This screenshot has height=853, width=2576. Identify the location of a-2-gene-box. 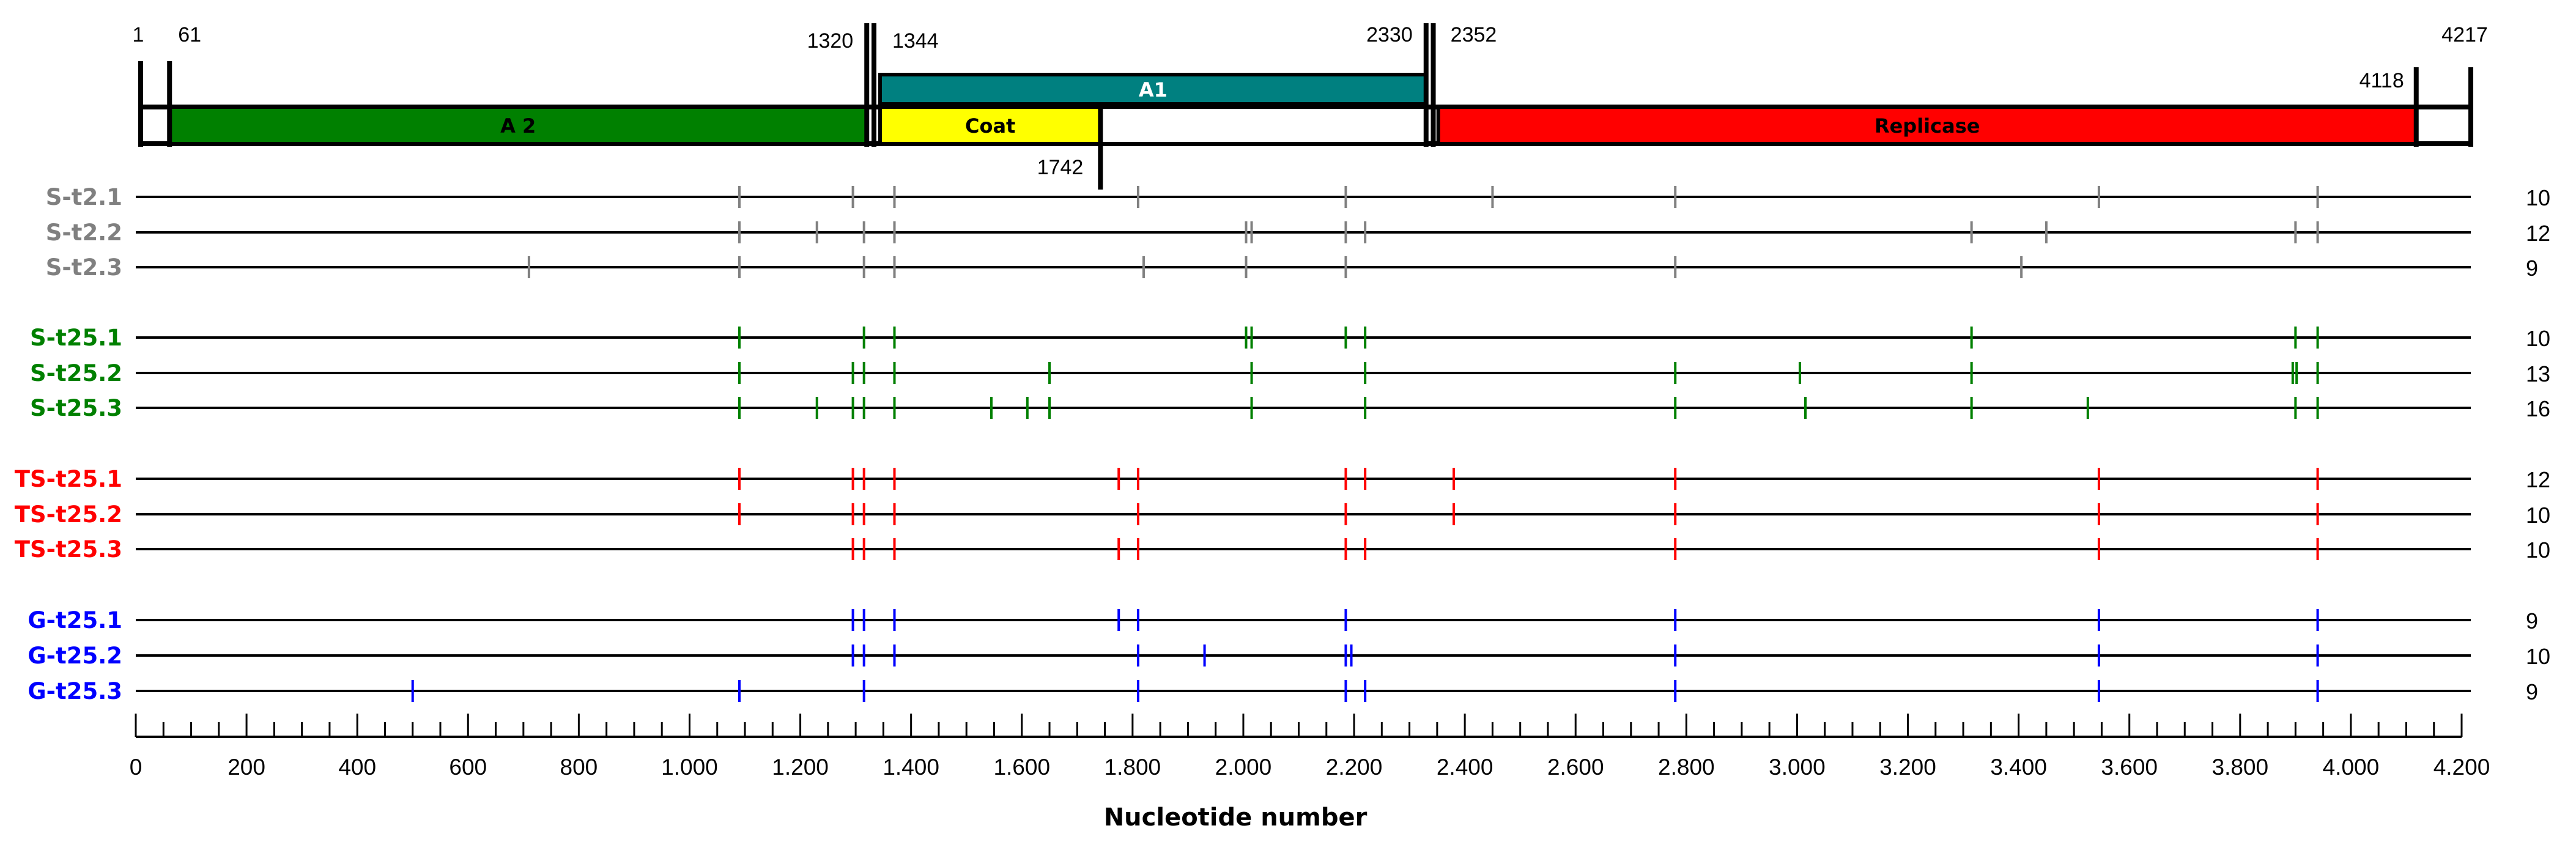
(518, 126).